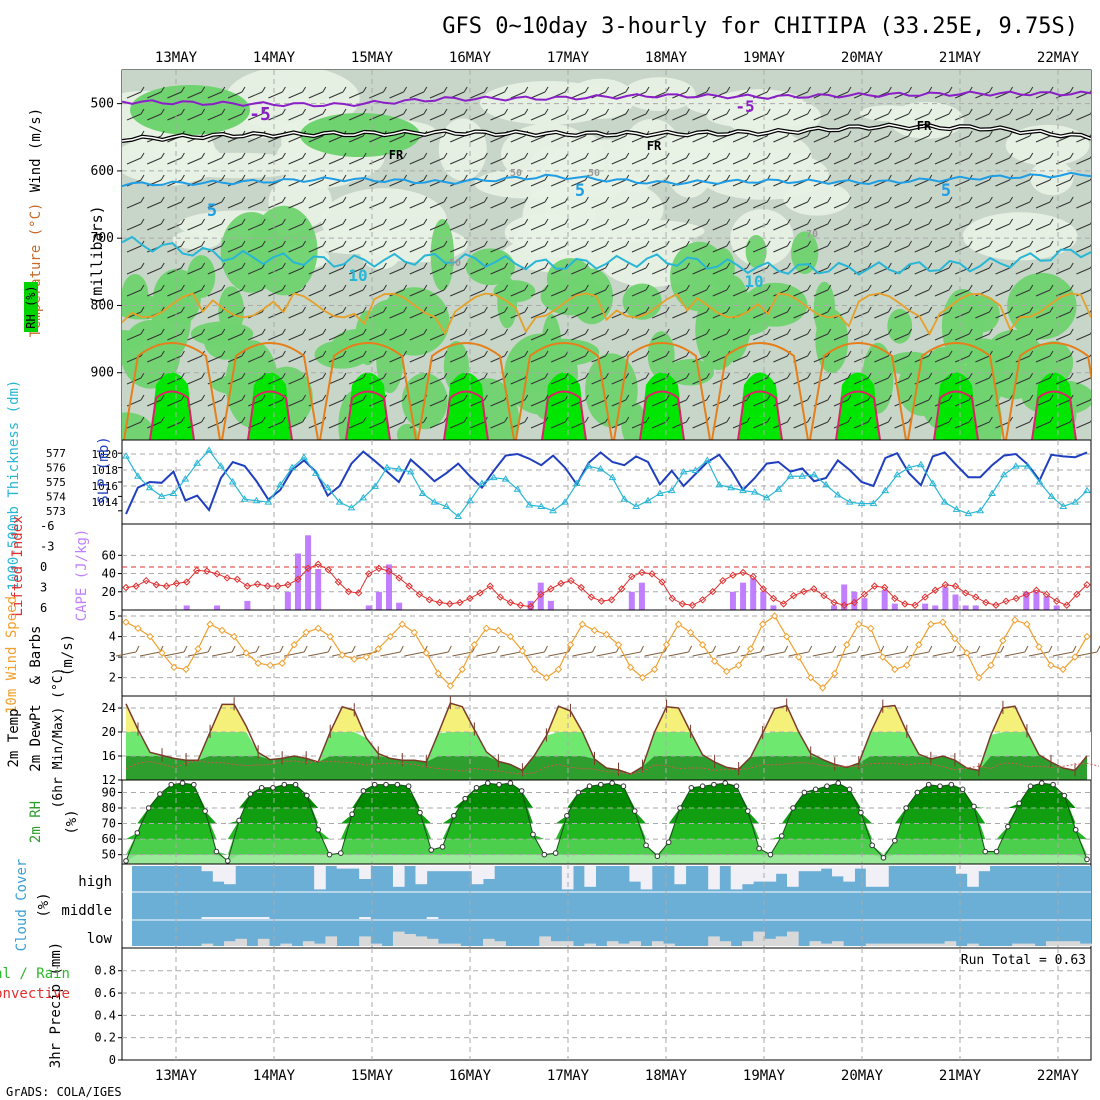  Describe the element at coordinates (138, 426) in the screenshot. I see `rh-moist-patch` at that location.